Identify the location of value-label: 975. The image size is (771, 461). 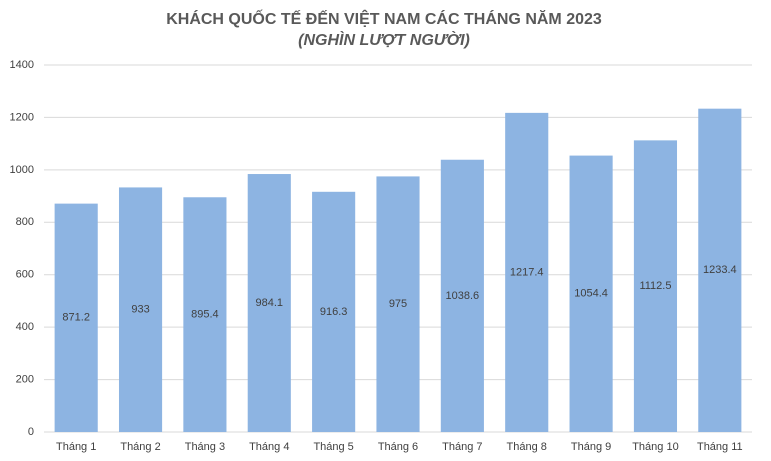
(398, 304).